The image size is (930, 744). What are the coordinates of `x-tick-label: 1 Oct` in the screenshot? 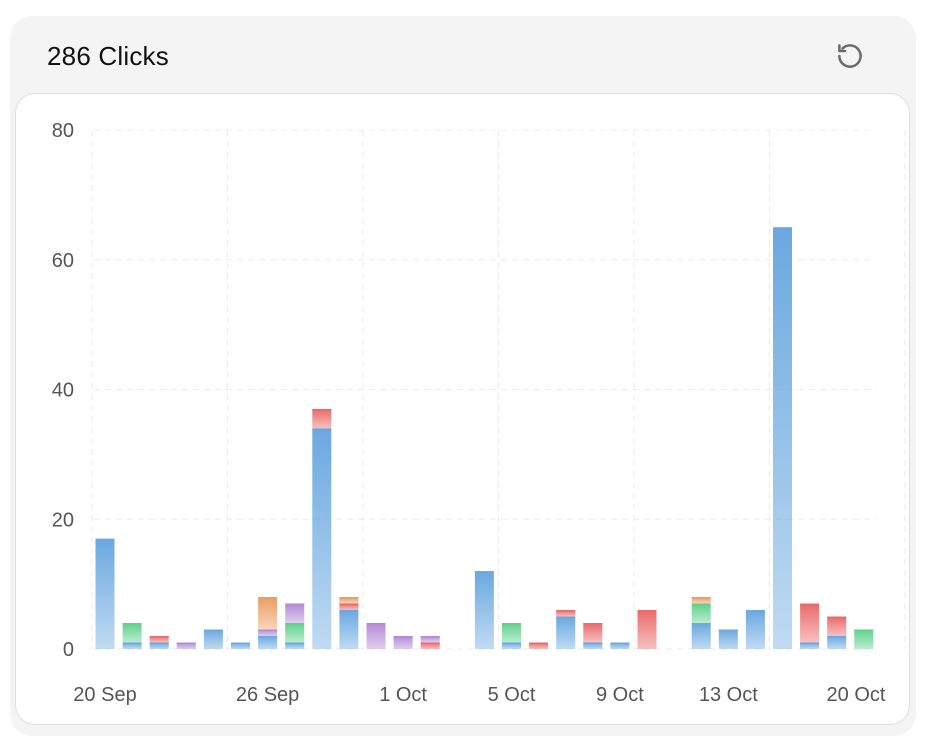 It's located at (403, 695).